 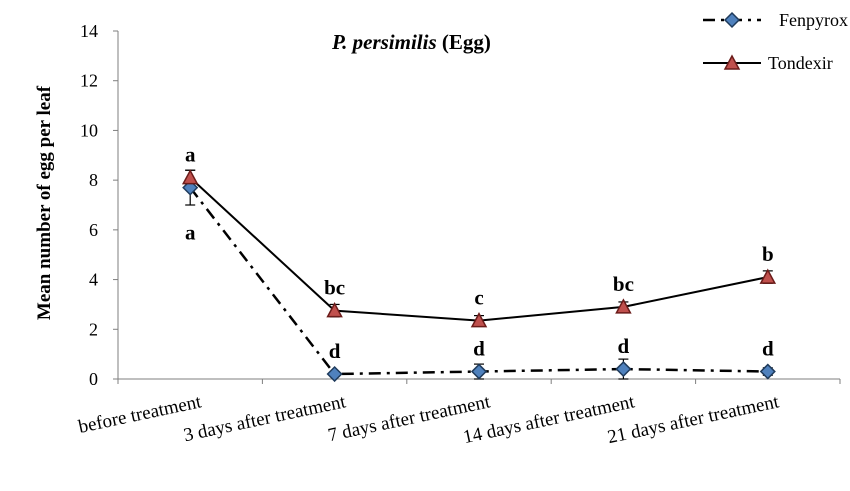 What do you see at coordinates (89, 81) in the screenshot?
I see `y-tick-label: 12` at bounding box center [89, 81].